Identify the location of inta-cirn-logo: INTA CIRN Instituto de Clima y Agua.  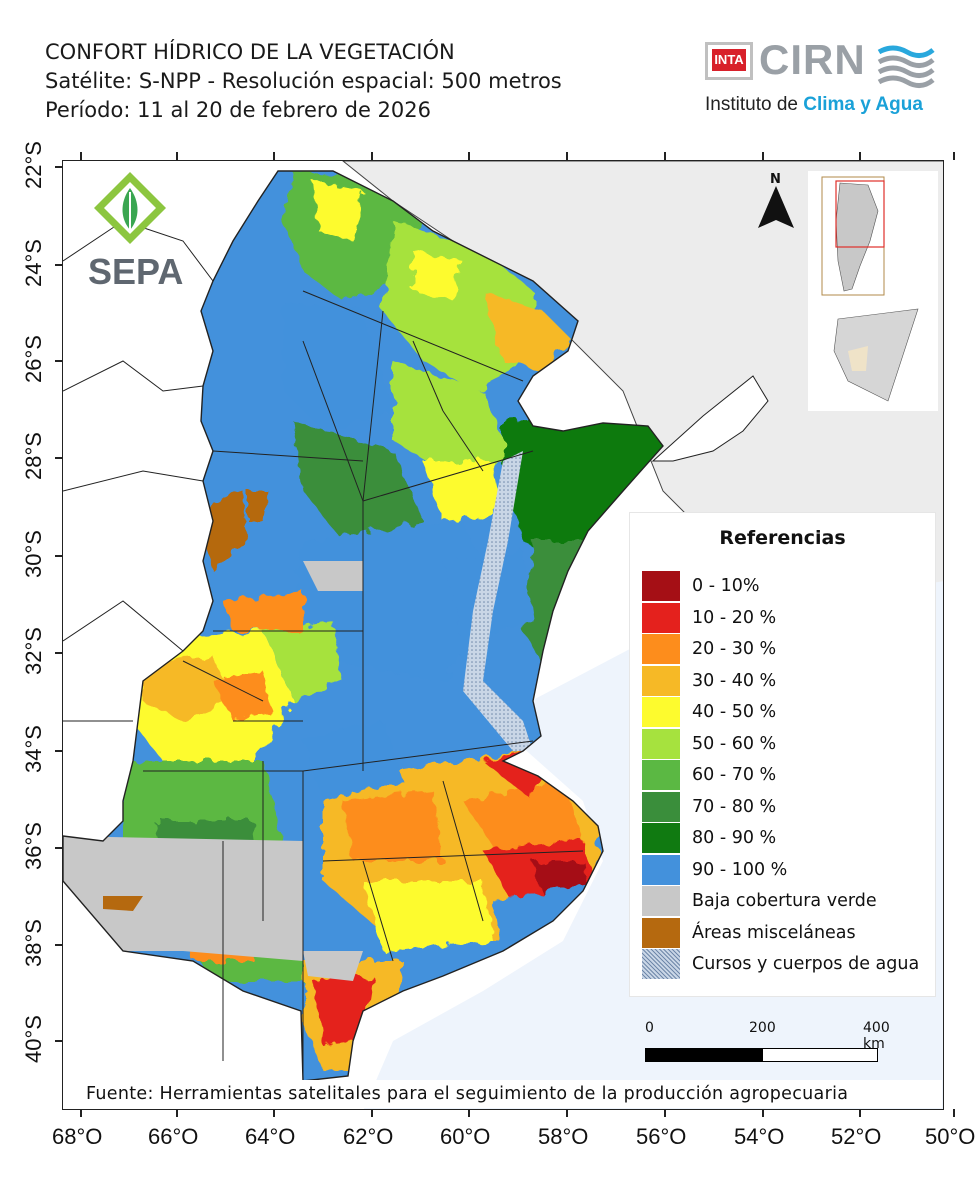
(825, 78).